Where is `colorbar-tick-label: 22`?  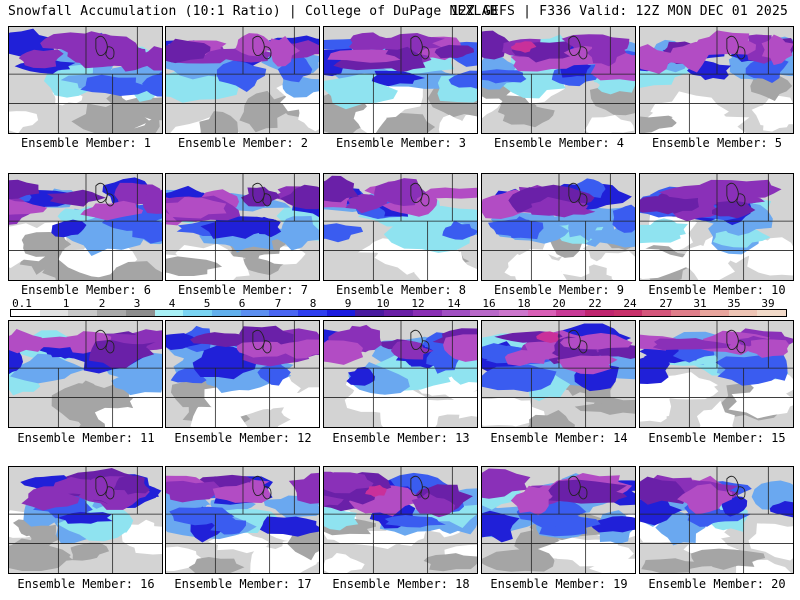
colorbar-tick-label: 22 is located at coordinates (595, 303).